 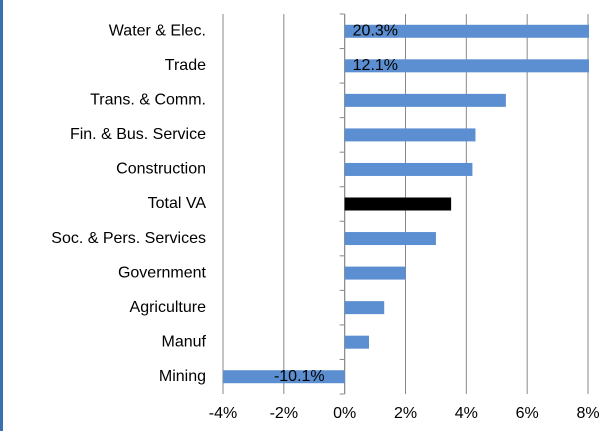 I want to click on category-label: Water & Elec., so click(x=157, y=30).